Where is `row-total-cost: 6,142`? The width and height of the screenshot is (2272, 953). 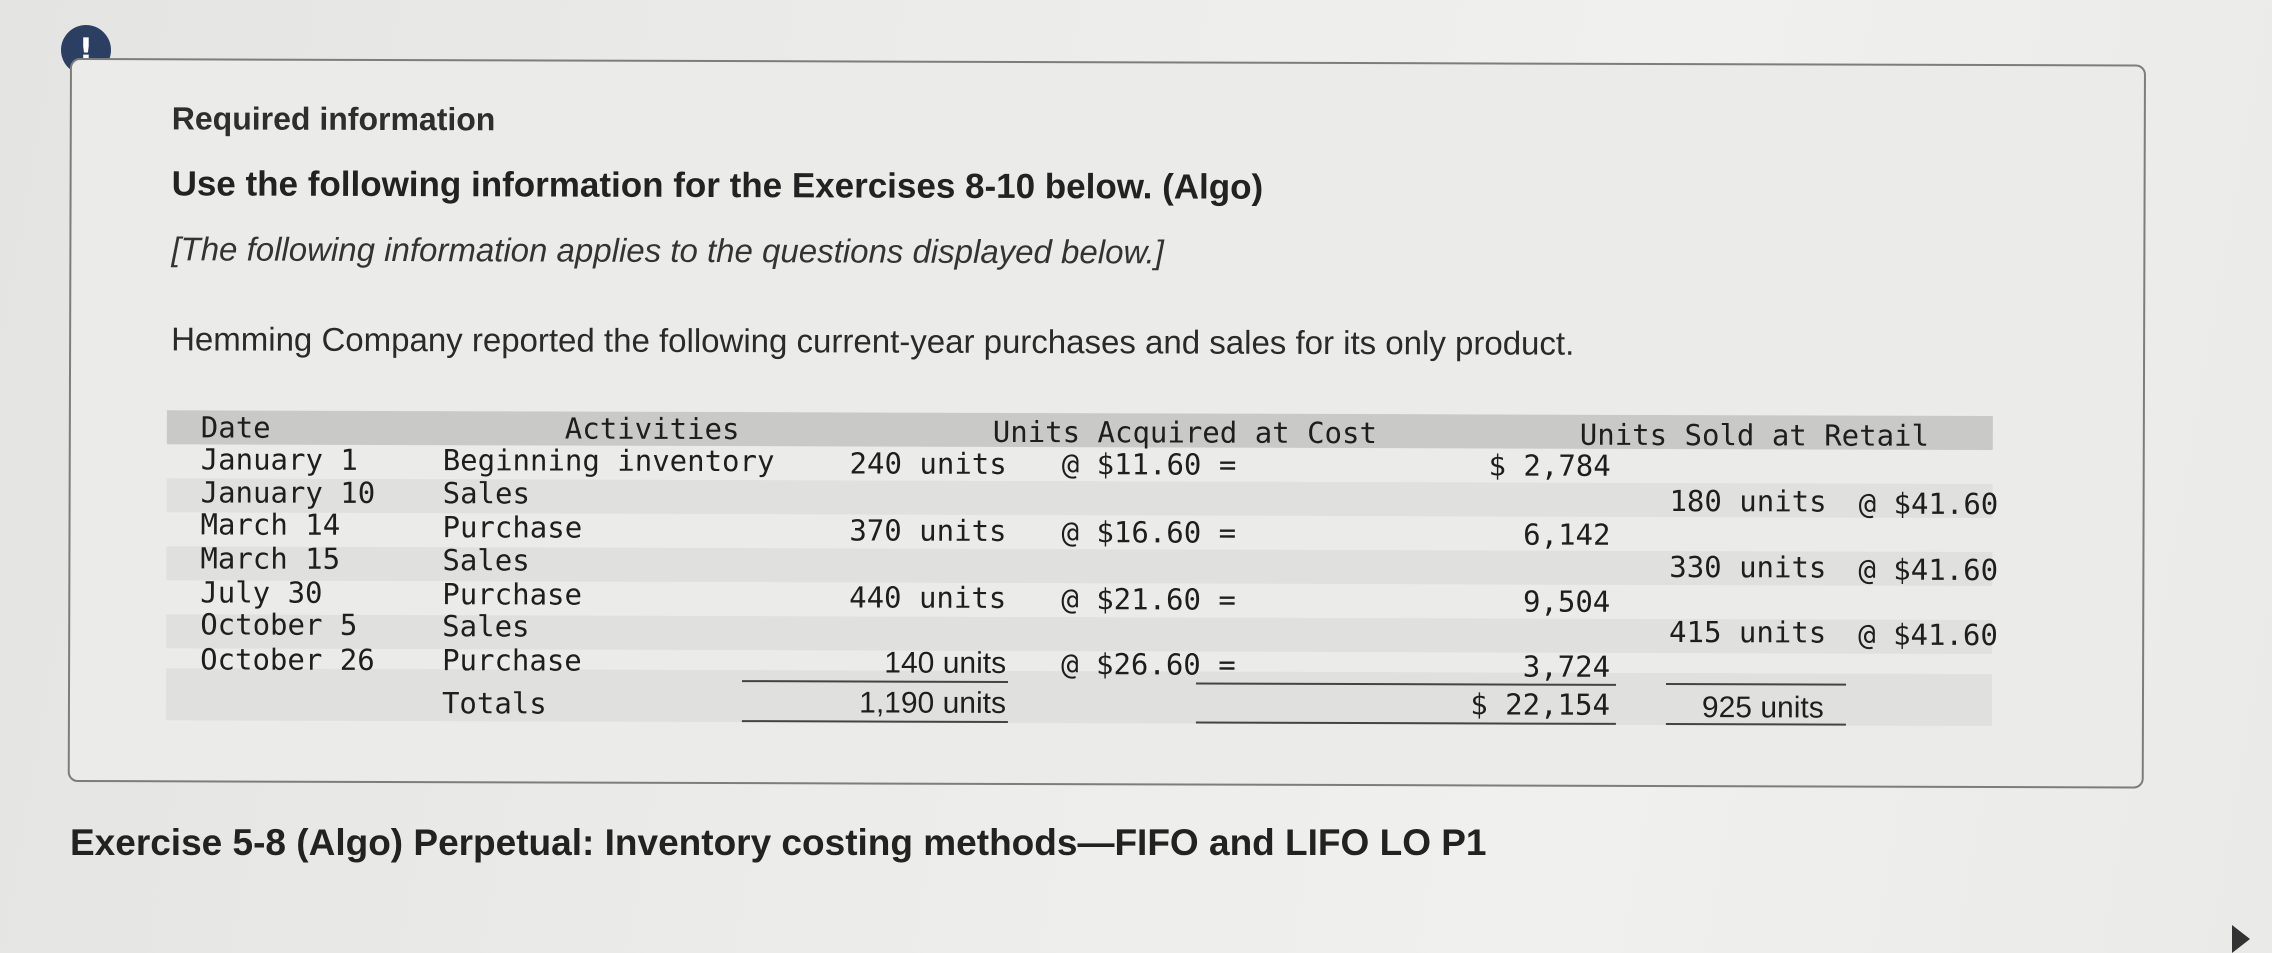 row-total-cost: 6,142 is located at coordinates (1567, 534).